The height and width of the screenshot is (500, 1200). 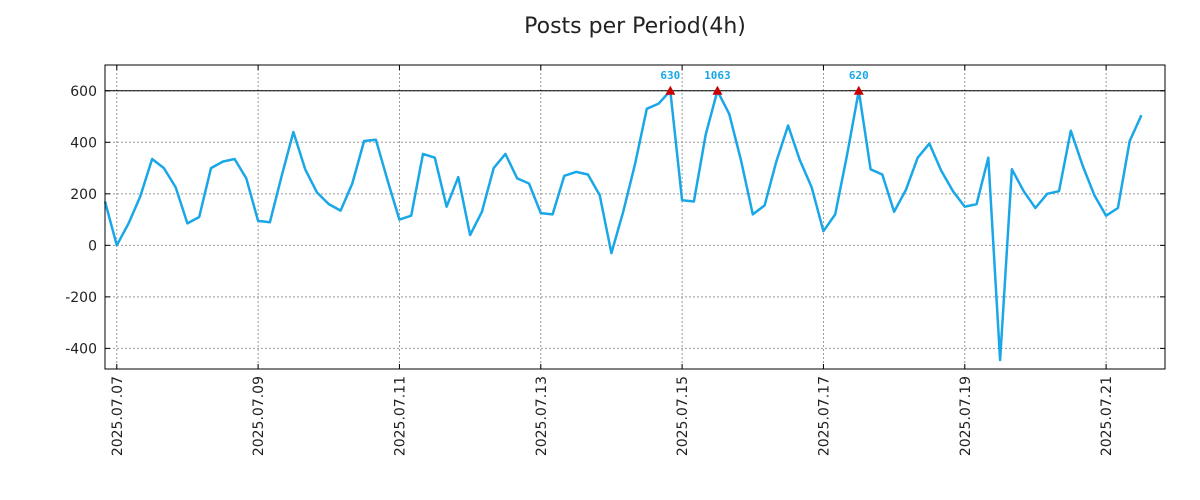 What do you see at coordinates (824, 416) in the screenshot?
I see `x-tick-label: 2025.07.17` at bounding box center [824, 416].